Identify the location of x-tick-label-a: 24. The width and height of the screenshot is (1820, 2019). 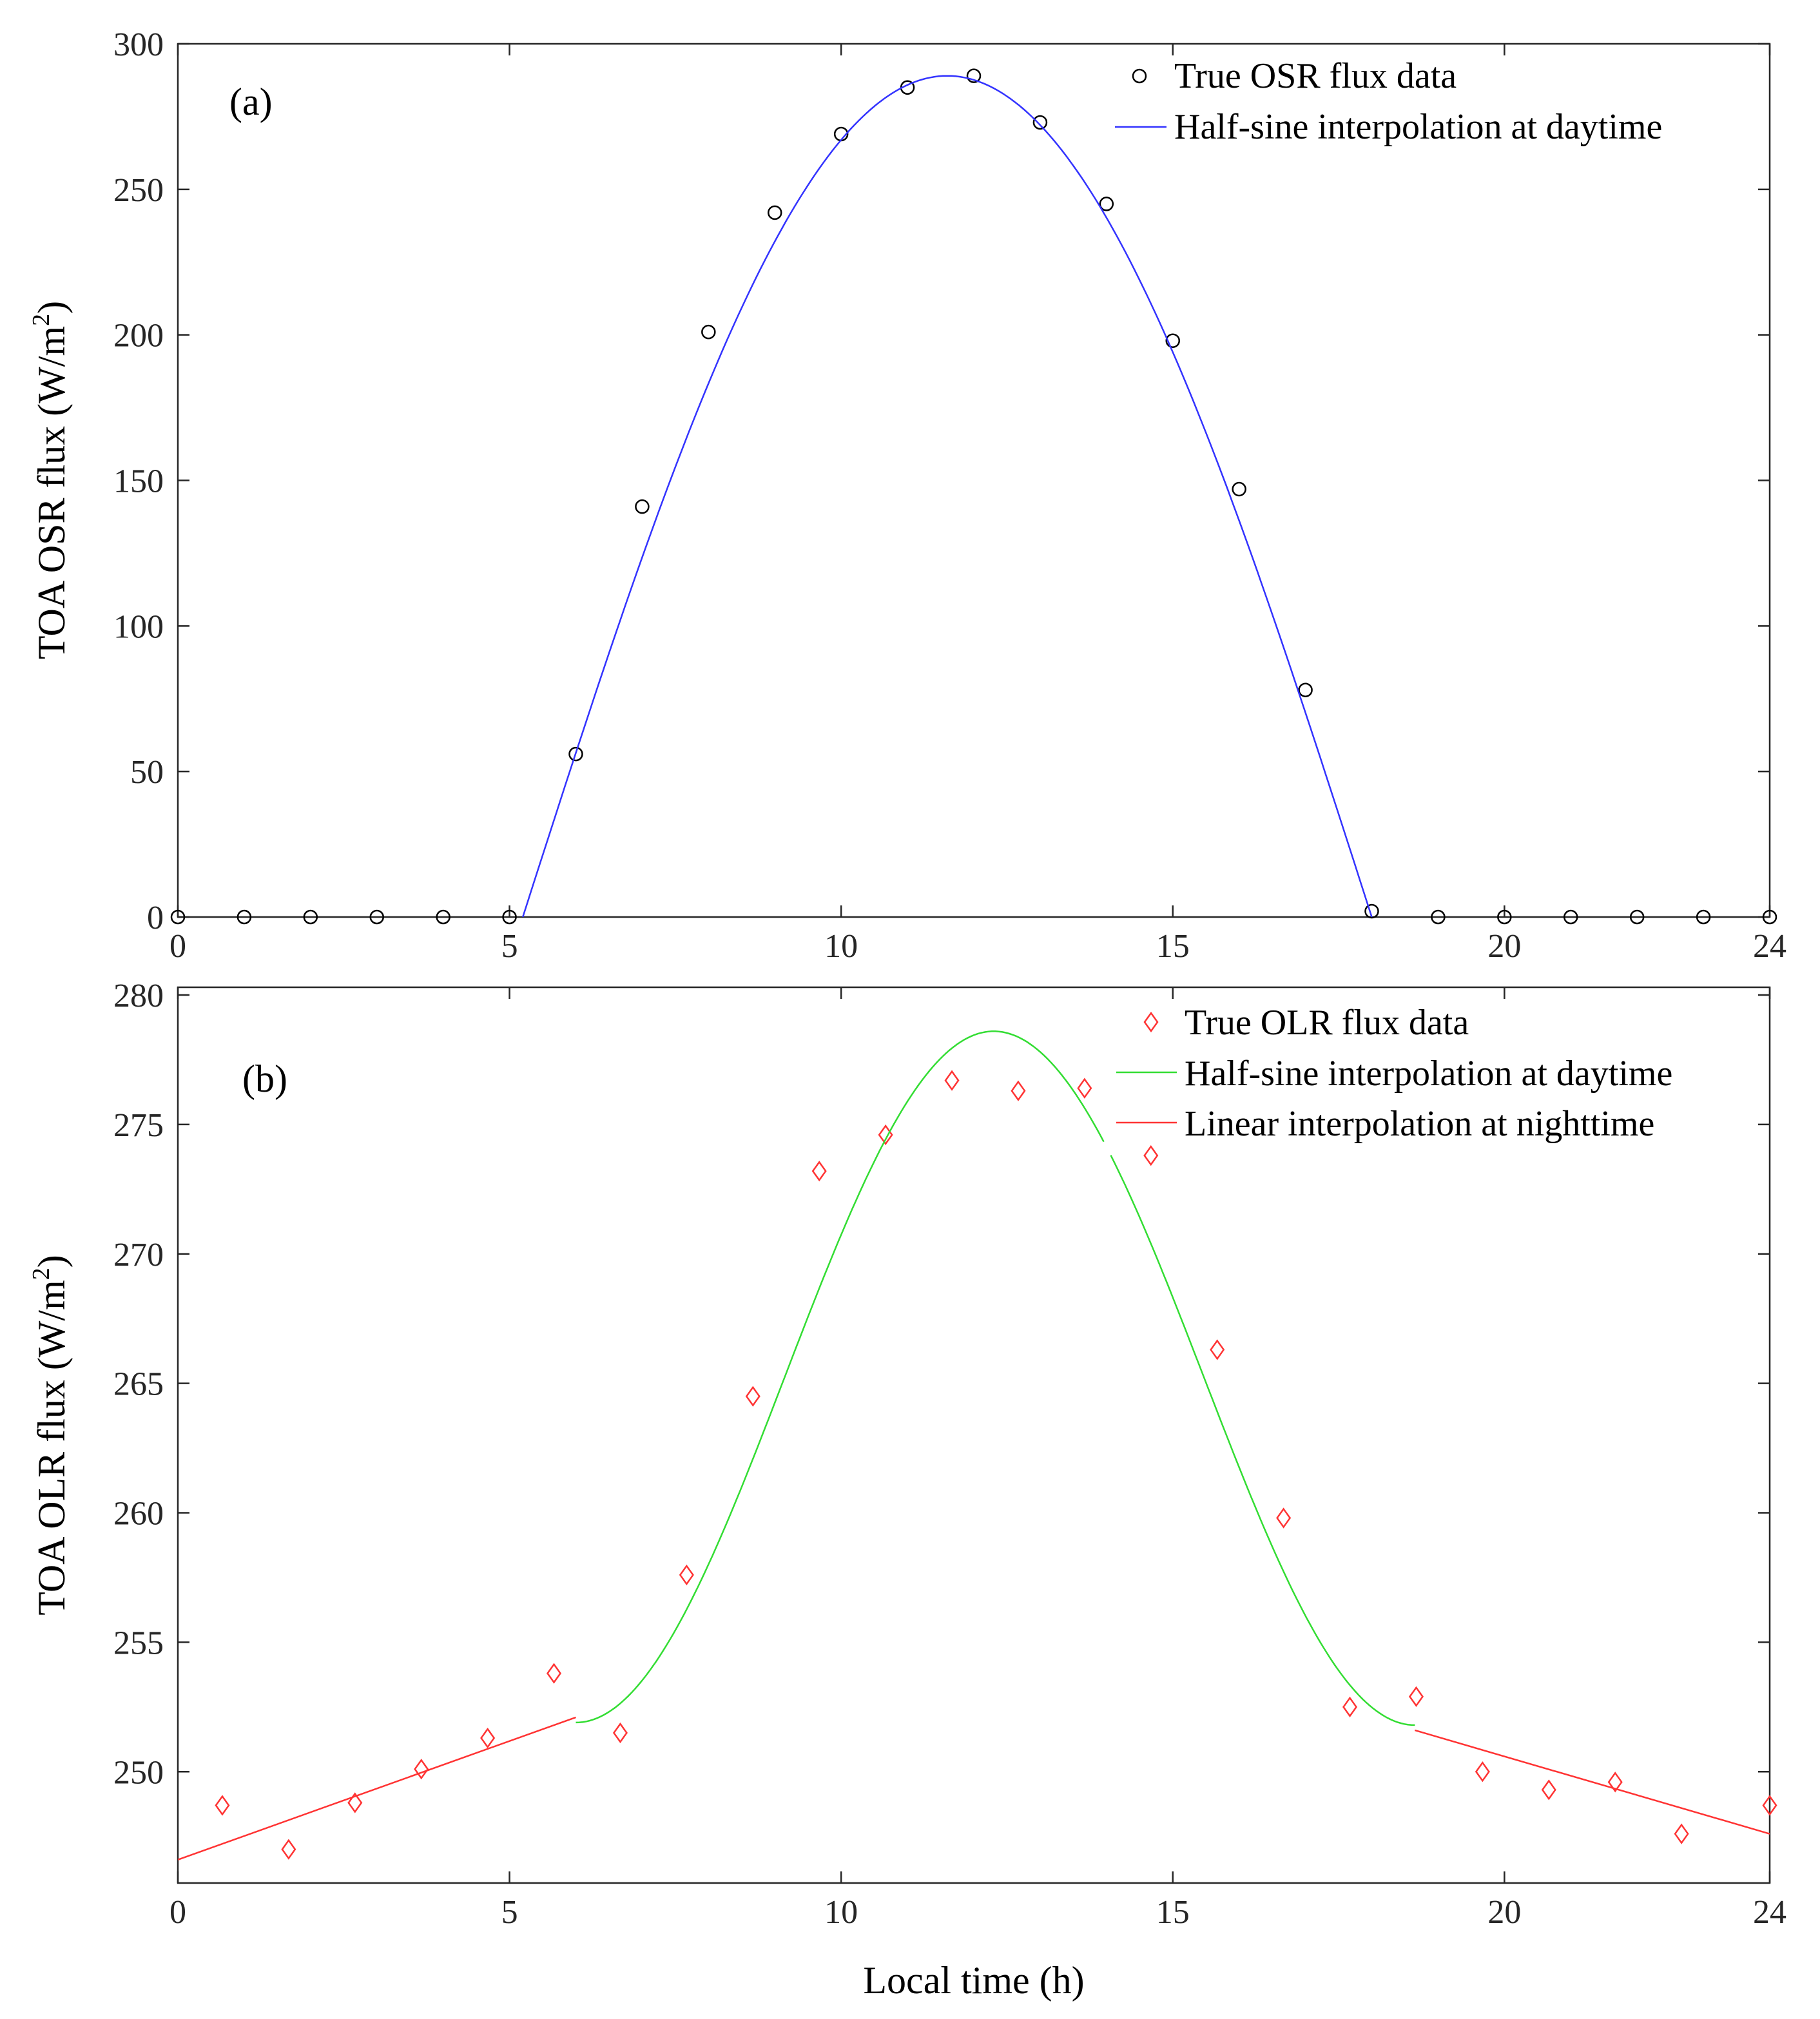
(1770, 947).